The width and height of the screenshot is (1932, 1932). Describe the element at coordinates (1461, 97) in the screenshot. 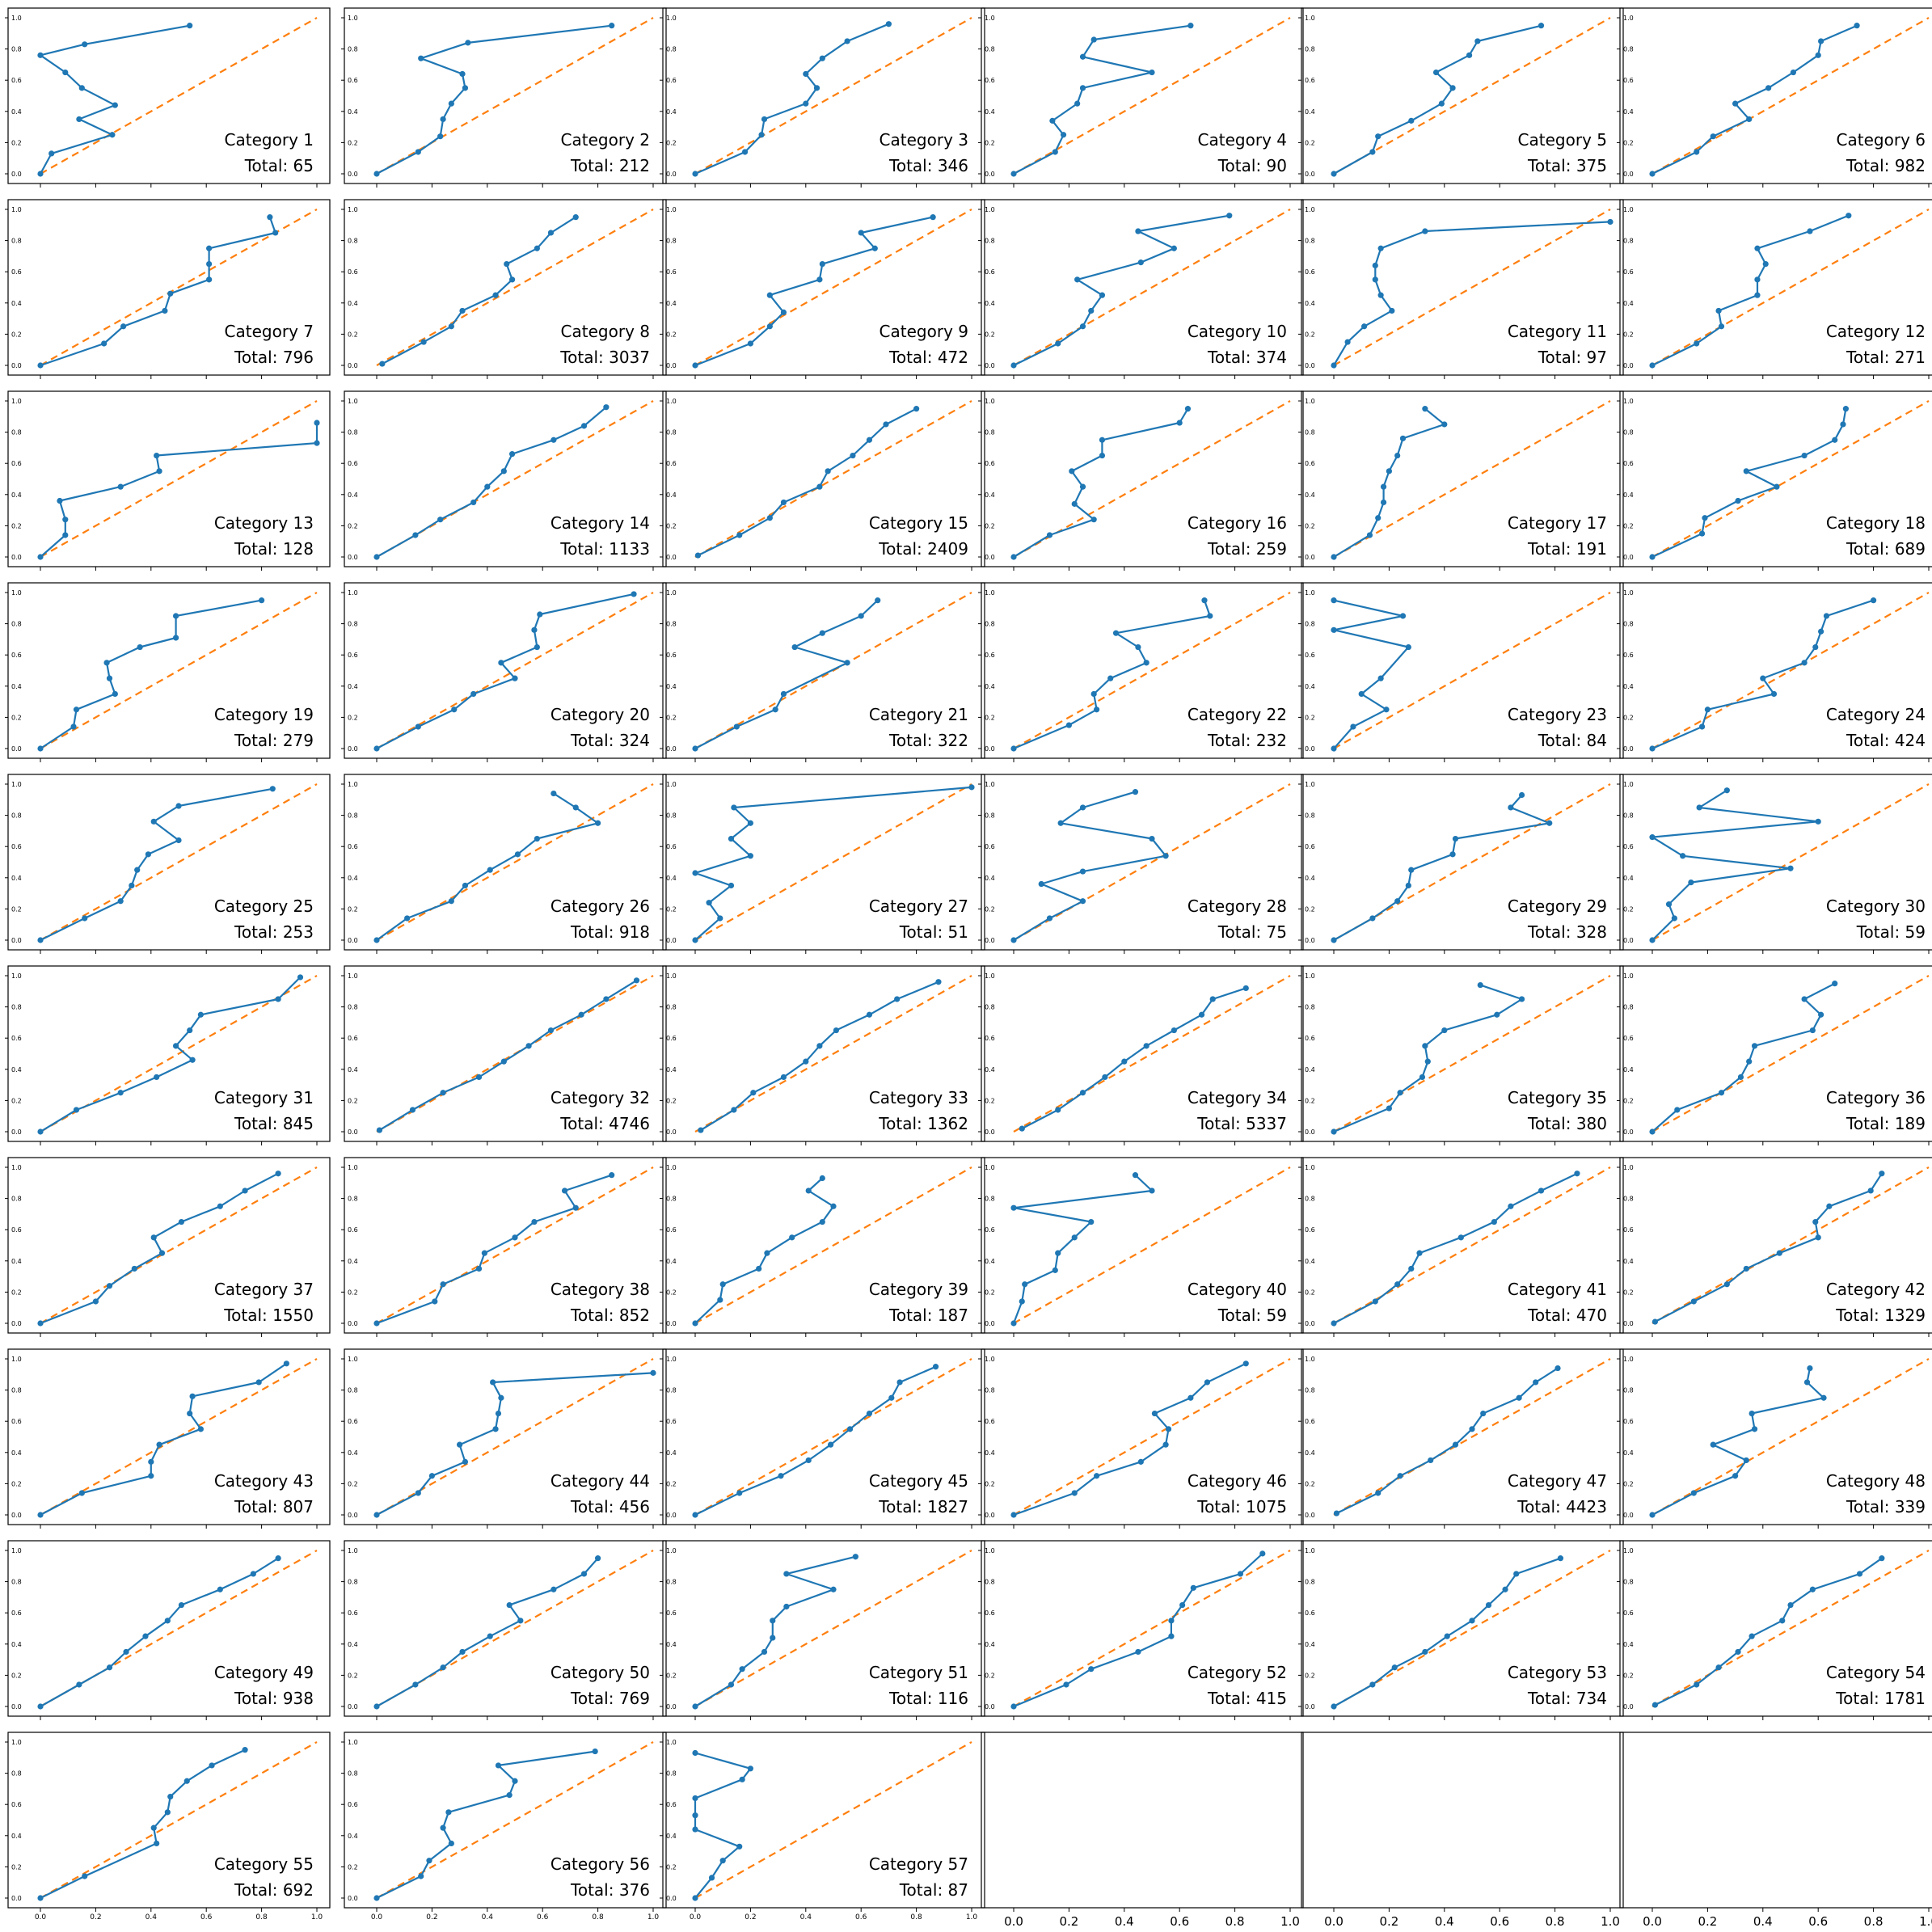

I see `subplot-5: 0.0 0.2 0.4 0.6 0.8 1.0 Category 5 Total: 375` at that location.